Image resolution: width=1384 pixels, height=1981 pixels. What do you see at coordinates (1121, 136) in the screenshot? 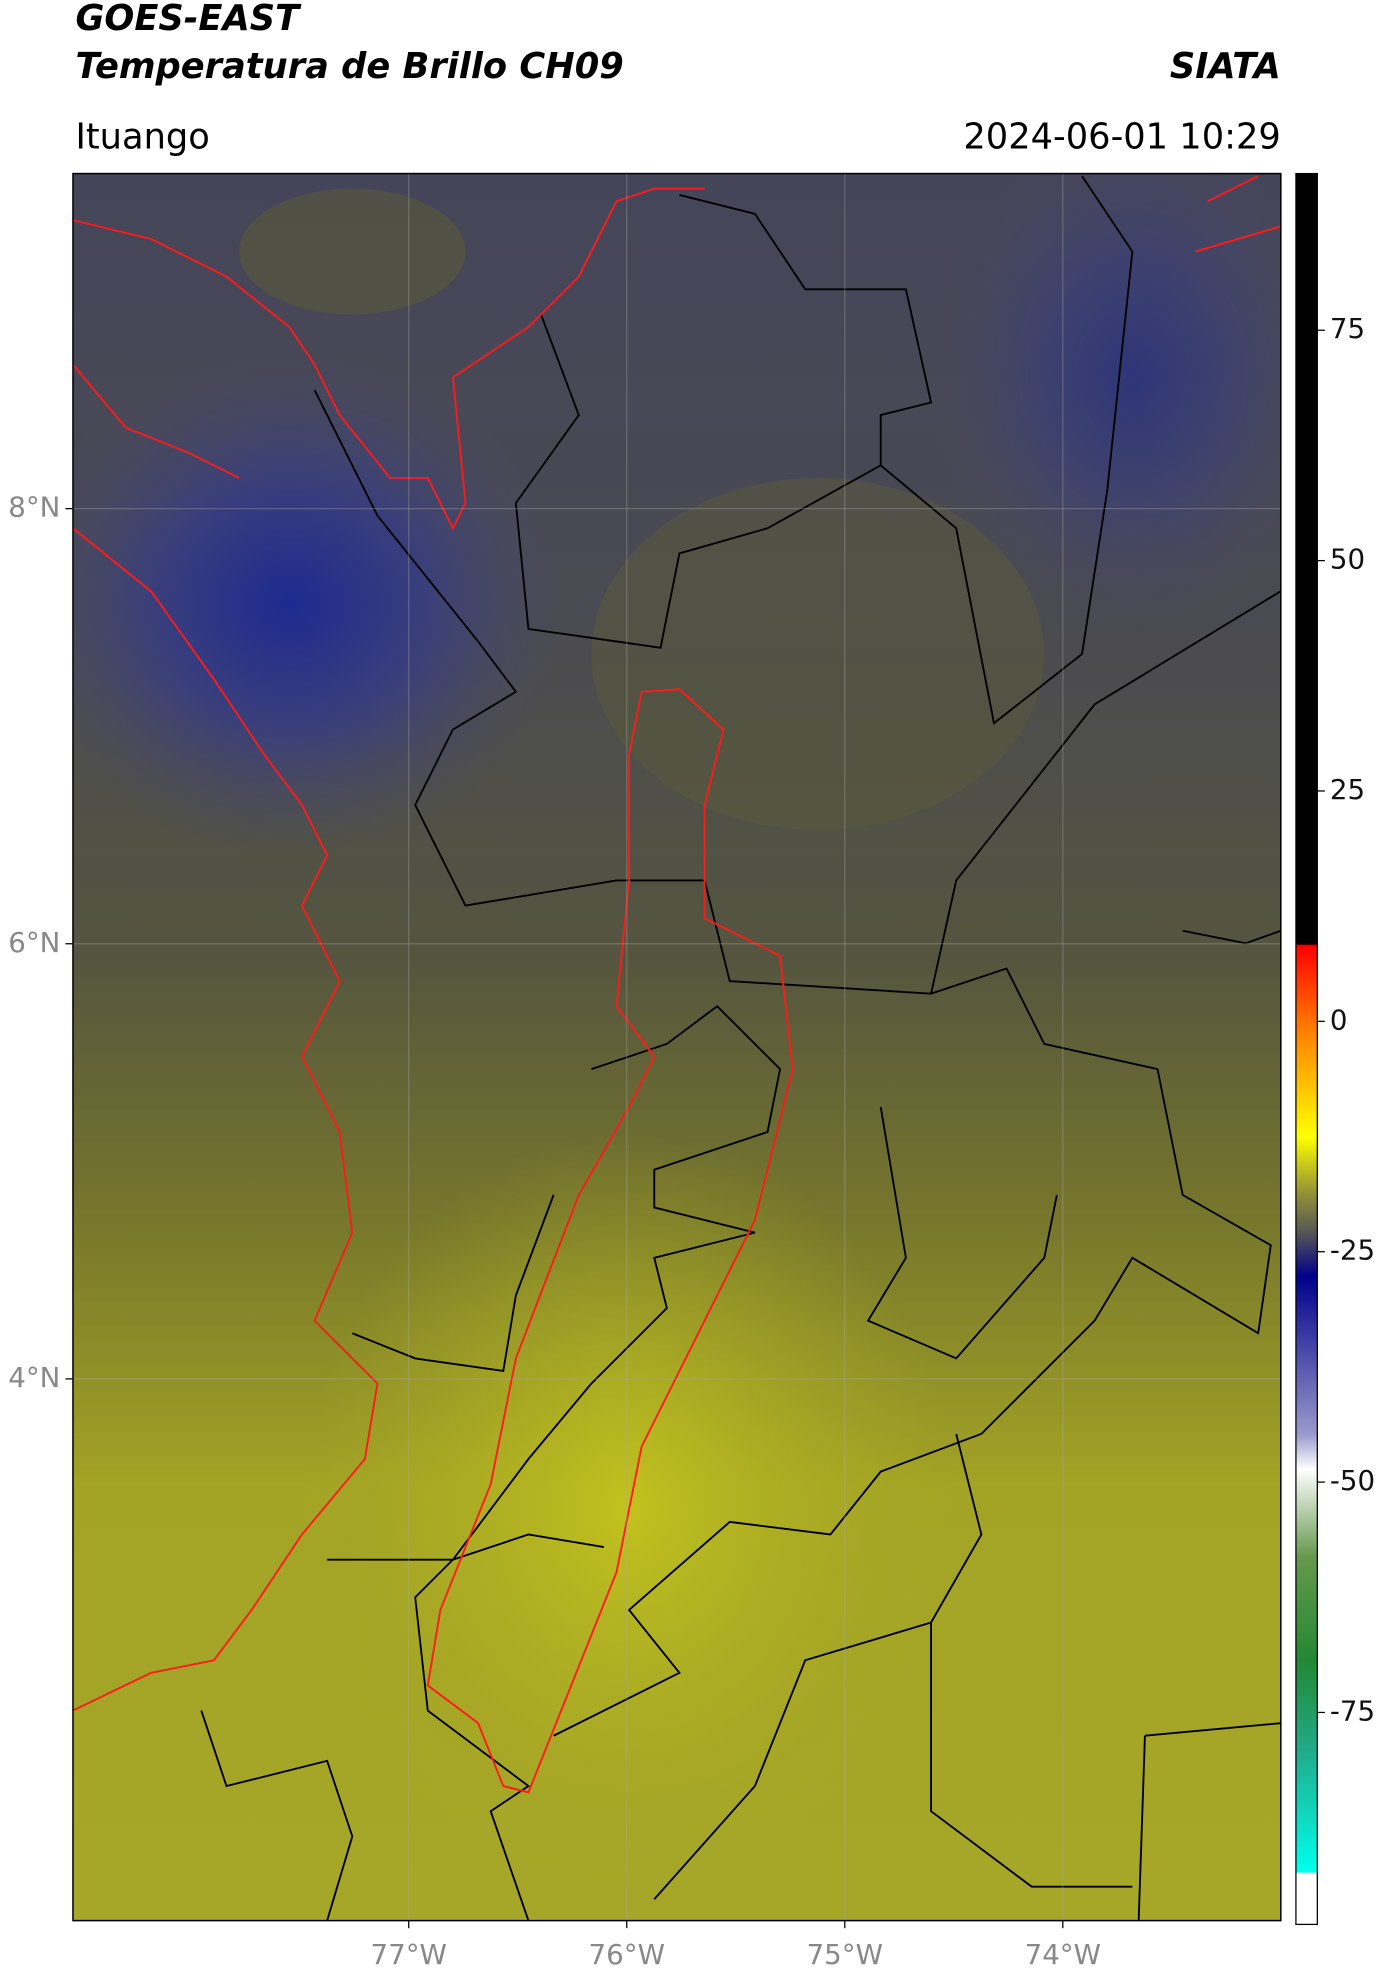
I see `datetime: 2024-06-01 10:29` at bounding box center [1121, 136].